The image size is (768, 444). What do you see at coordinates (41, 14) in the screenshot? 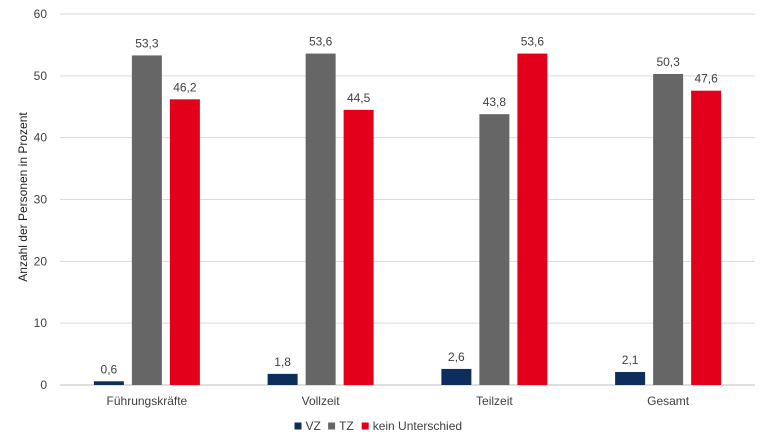
I see `y-tick-label: 60` at bounding box center [41, 14].